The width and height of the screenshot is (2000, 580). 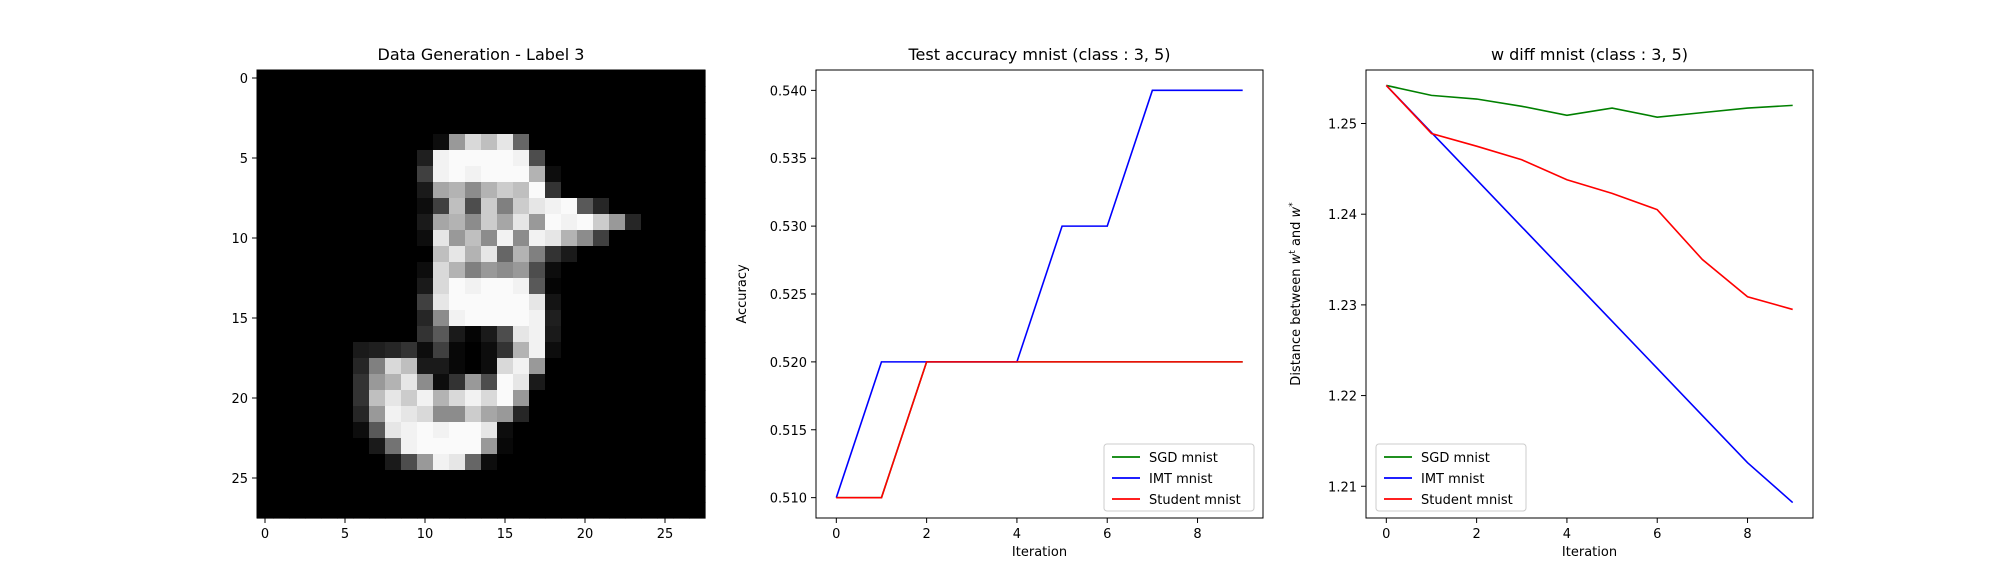 What do you see at coordinates (1183, 458) in the screenshot?
I see `accuracy-legend-label: SGD mnist` at bounding box center [1183, 458].